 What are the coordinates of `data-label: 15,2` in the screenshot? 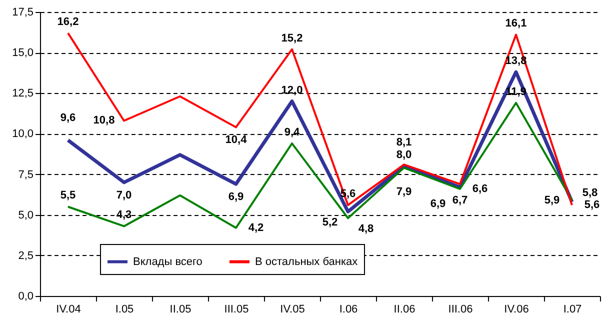 It's located at (292, 38).